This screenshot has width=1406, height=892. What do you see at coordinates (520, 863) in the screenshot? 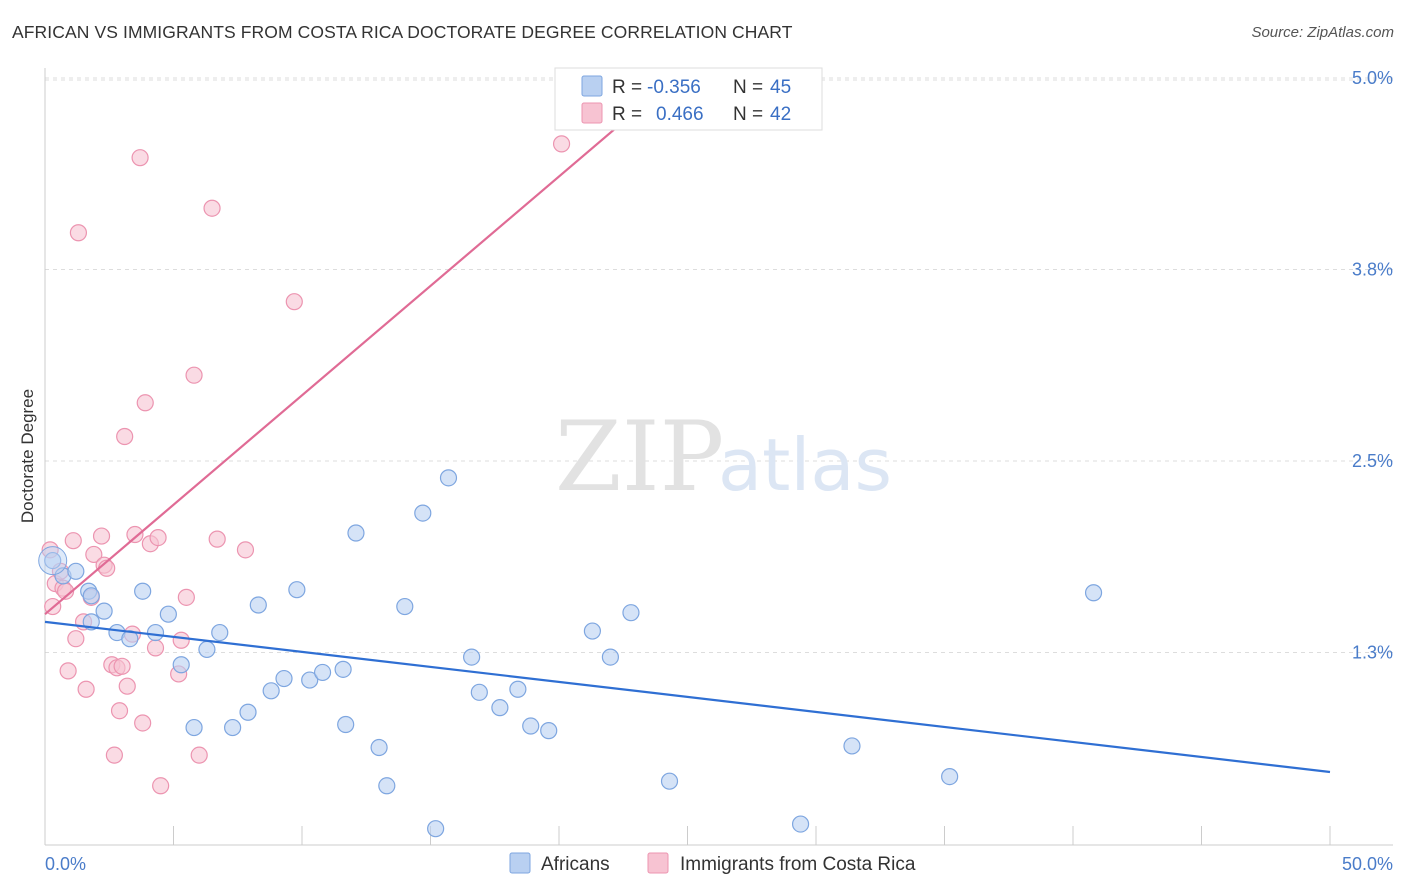
I see `bottom-legend-swatch-blue` at bounding box center [520, 863].